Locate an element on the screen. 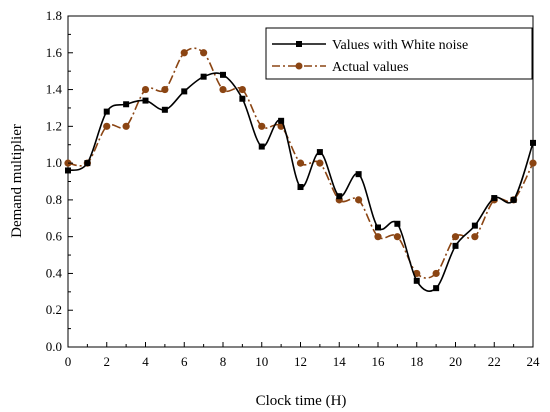  legend-marker-white-noise is located at coordinates (299, 44).